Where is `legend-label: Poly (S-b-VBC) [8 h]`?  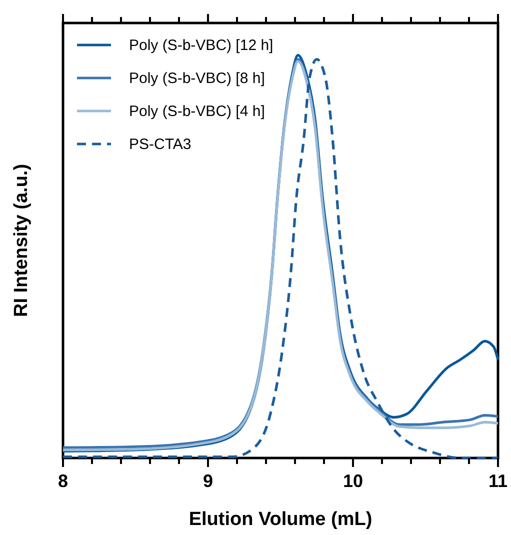
legend-label: Poly (S-b-VBC) [8 h] is located at coordinates (197, 78).